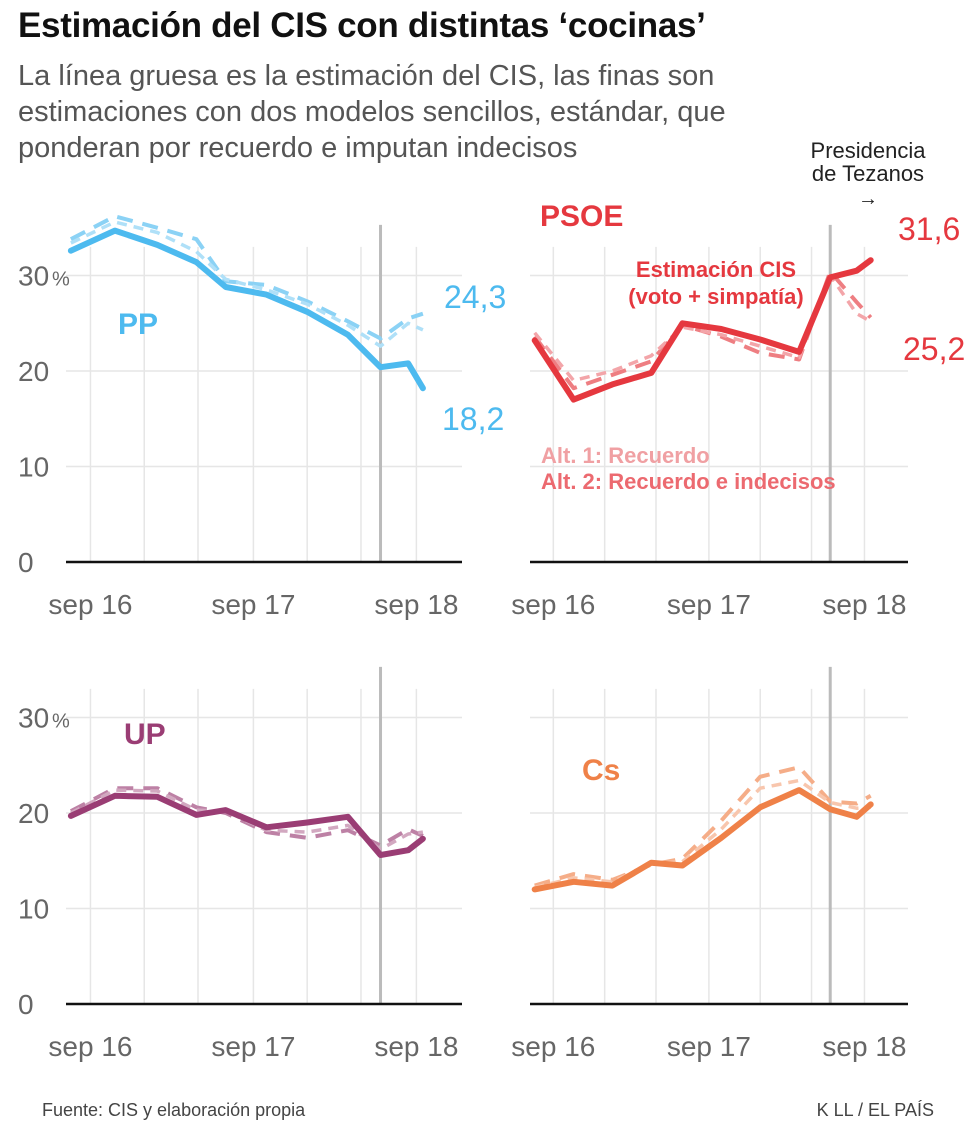 Image resolution: width=980 pixels, height=1133 pixels. Describe the element at coordinates (625, 455) in the screenshot. I see `legend-alt1: Alt. 1: Recuerdo` at that location.